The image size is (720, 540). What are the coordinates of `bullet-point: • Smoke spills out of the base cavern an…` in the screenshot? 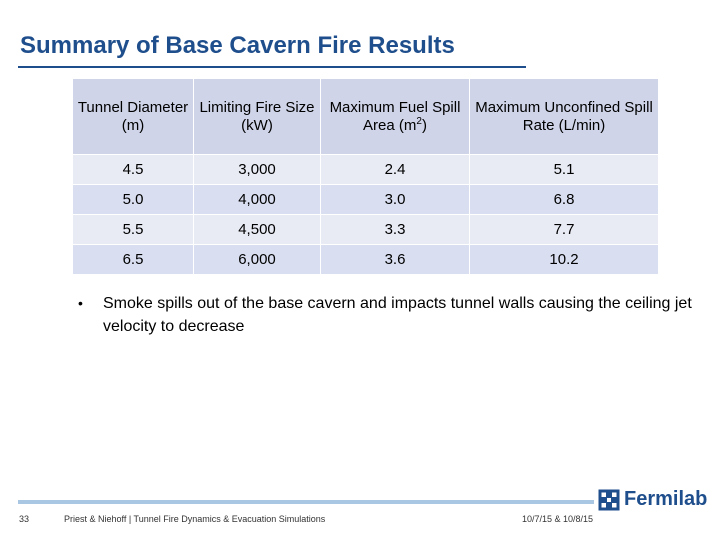 It's located at (388, 315).